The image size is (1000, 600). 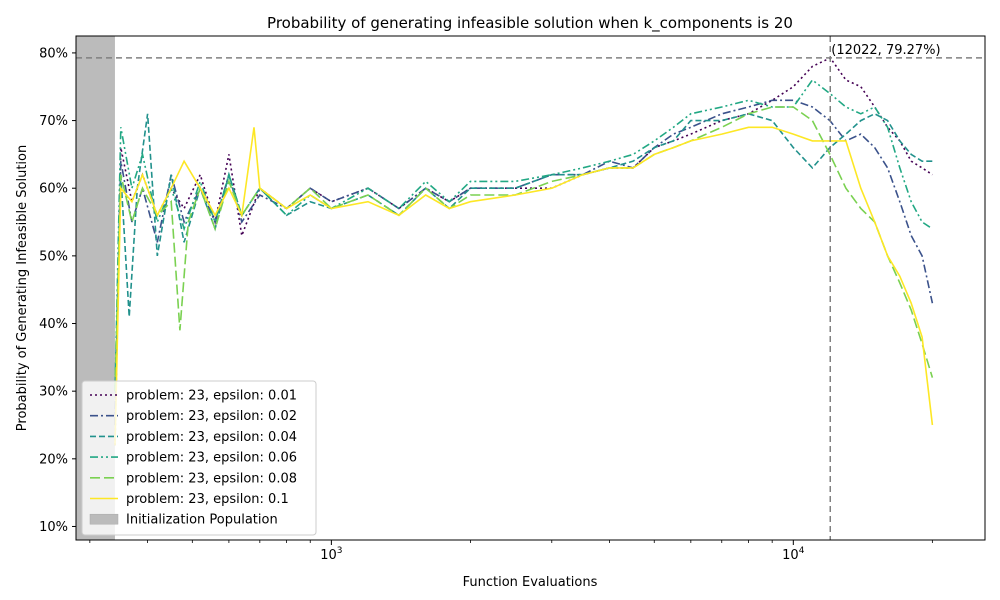 What do you see at coordinates (885, 50) in the screenshot?
I see `max-point-annotation: (12022, 79.27%)` at bounding box center [885, 50].